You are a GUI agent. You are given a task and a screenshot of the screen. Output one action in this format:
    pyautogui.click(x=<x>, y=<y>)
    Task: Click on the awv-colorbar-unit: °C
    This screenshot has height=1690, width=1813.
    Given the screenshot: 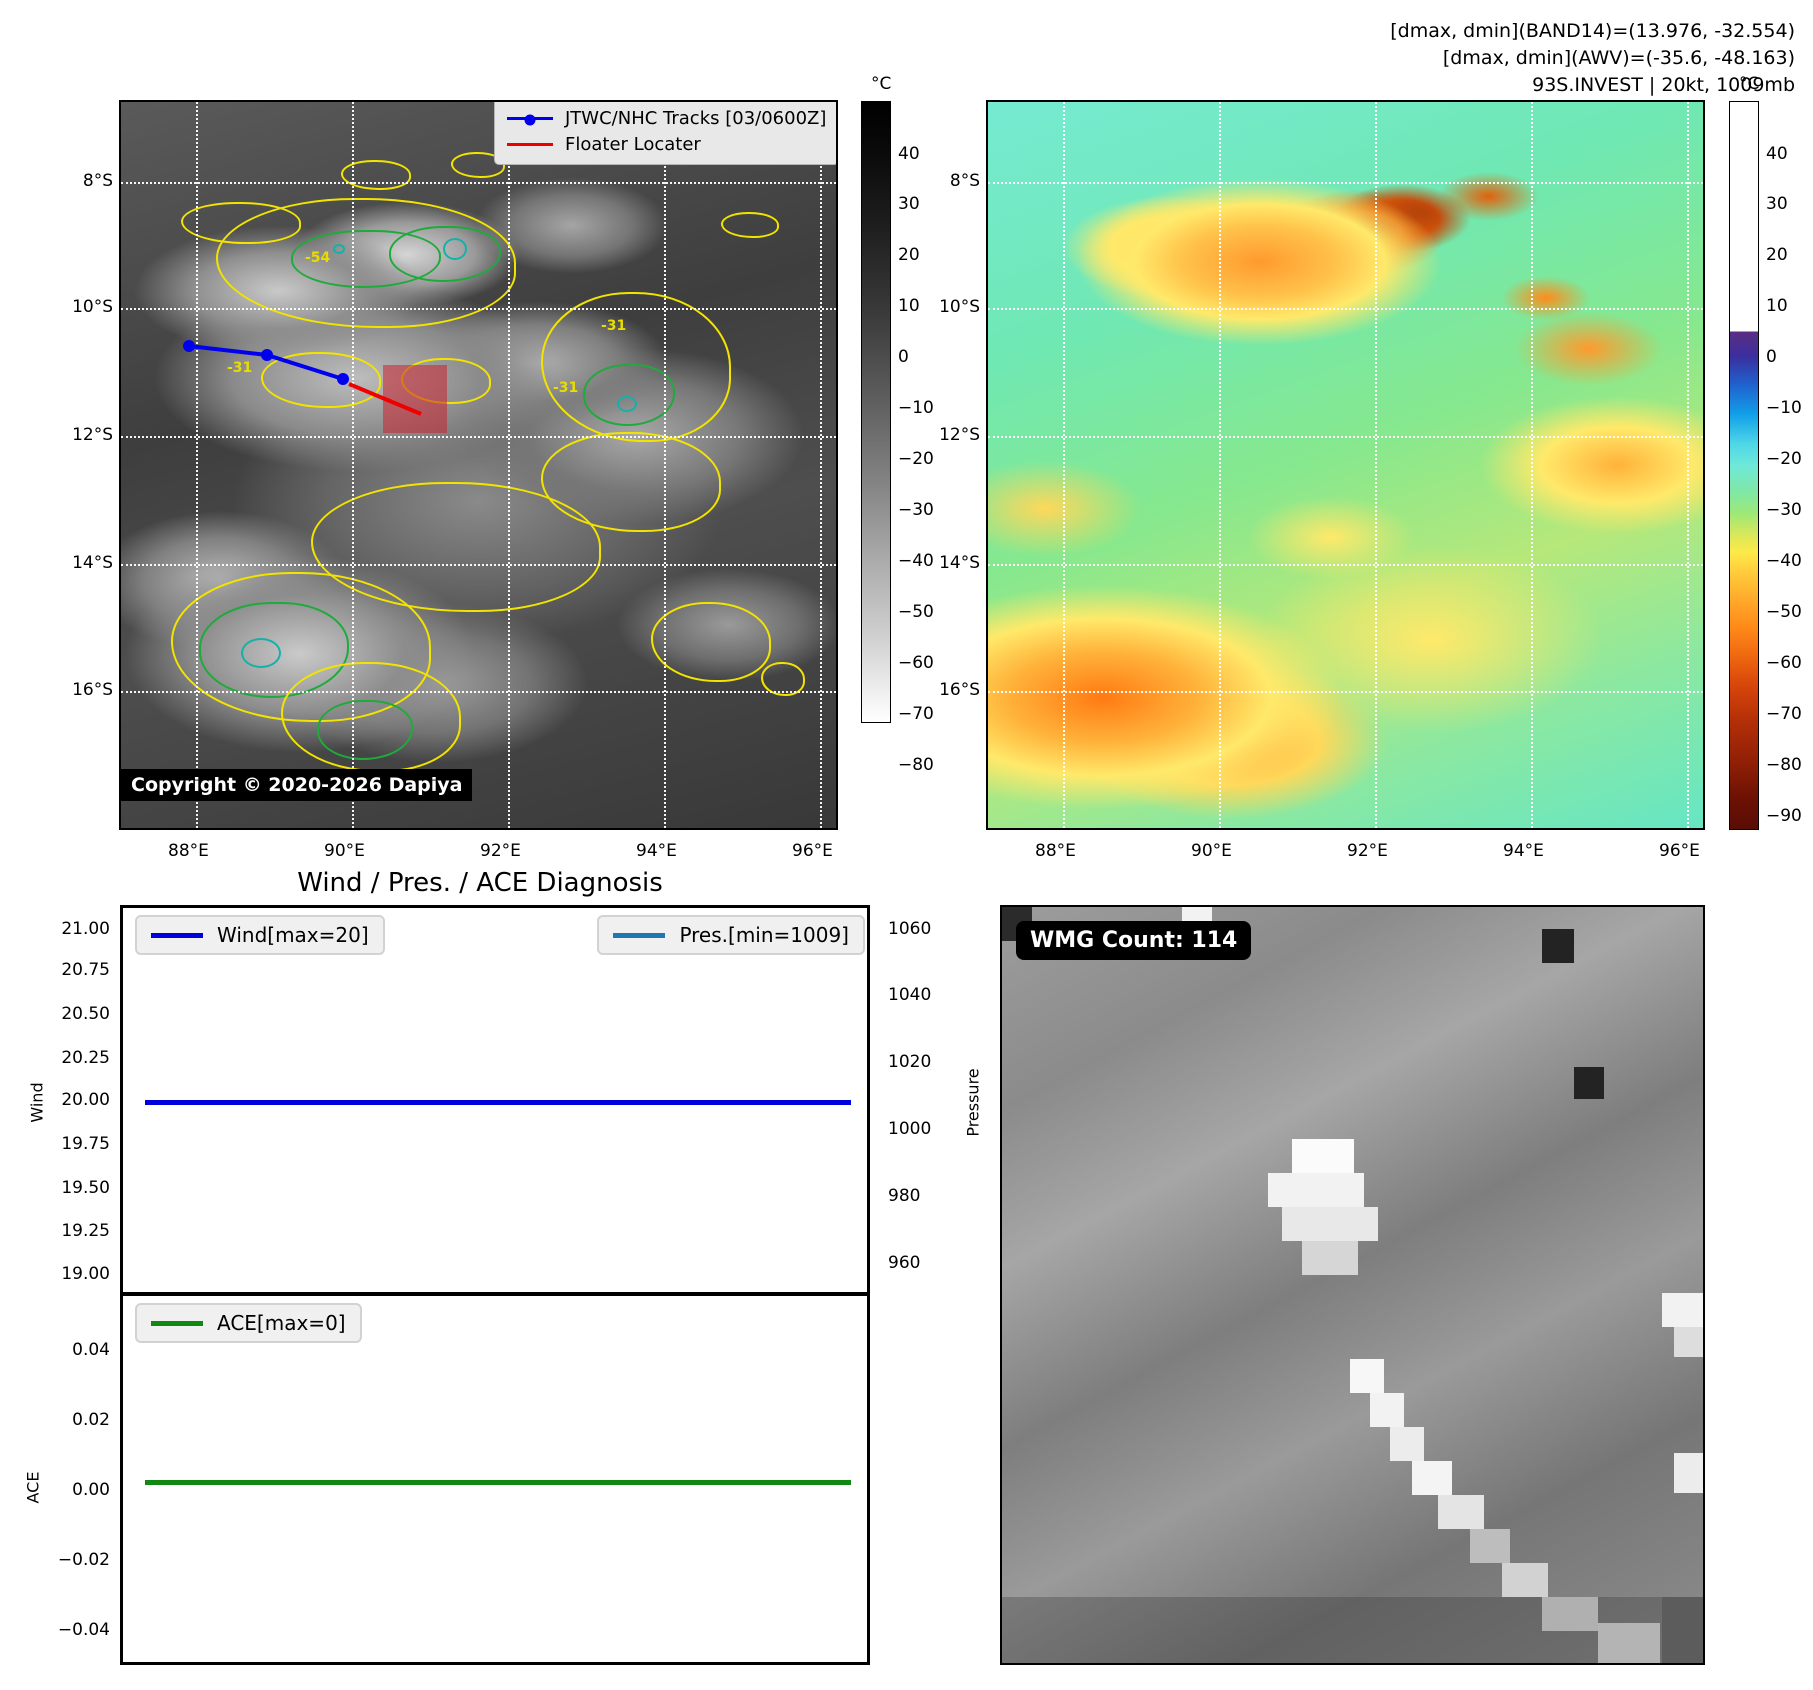 What is the action you would take?
    pyautogui.click(x=1749, y=84)
    